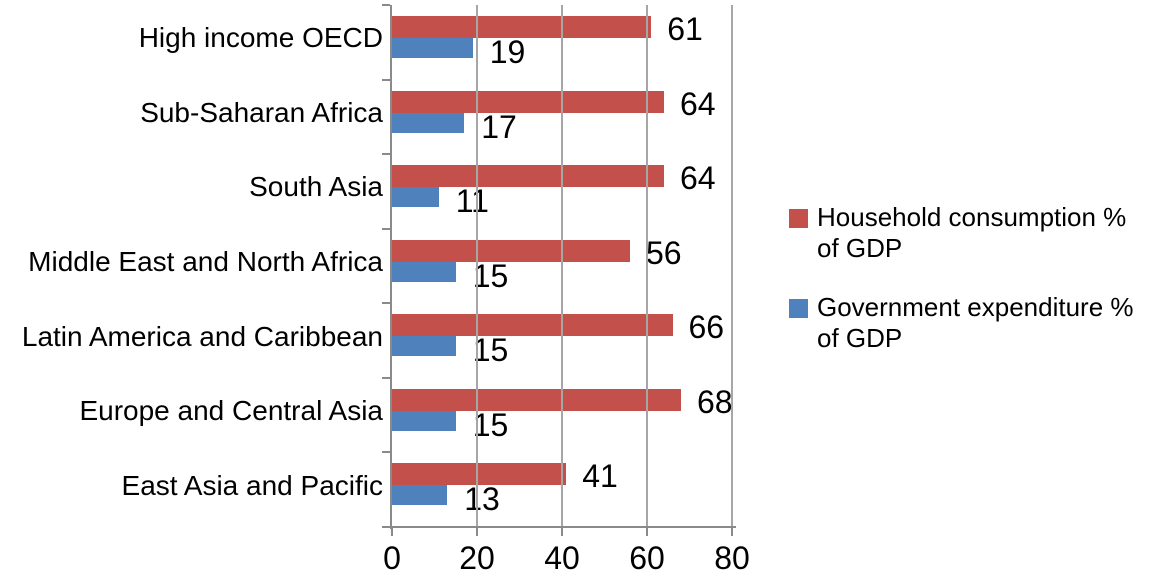 The width and height of the screenshot is (1170, 581). I want to click on category-label: Sub-Saharan Africa, so click(261, 112).